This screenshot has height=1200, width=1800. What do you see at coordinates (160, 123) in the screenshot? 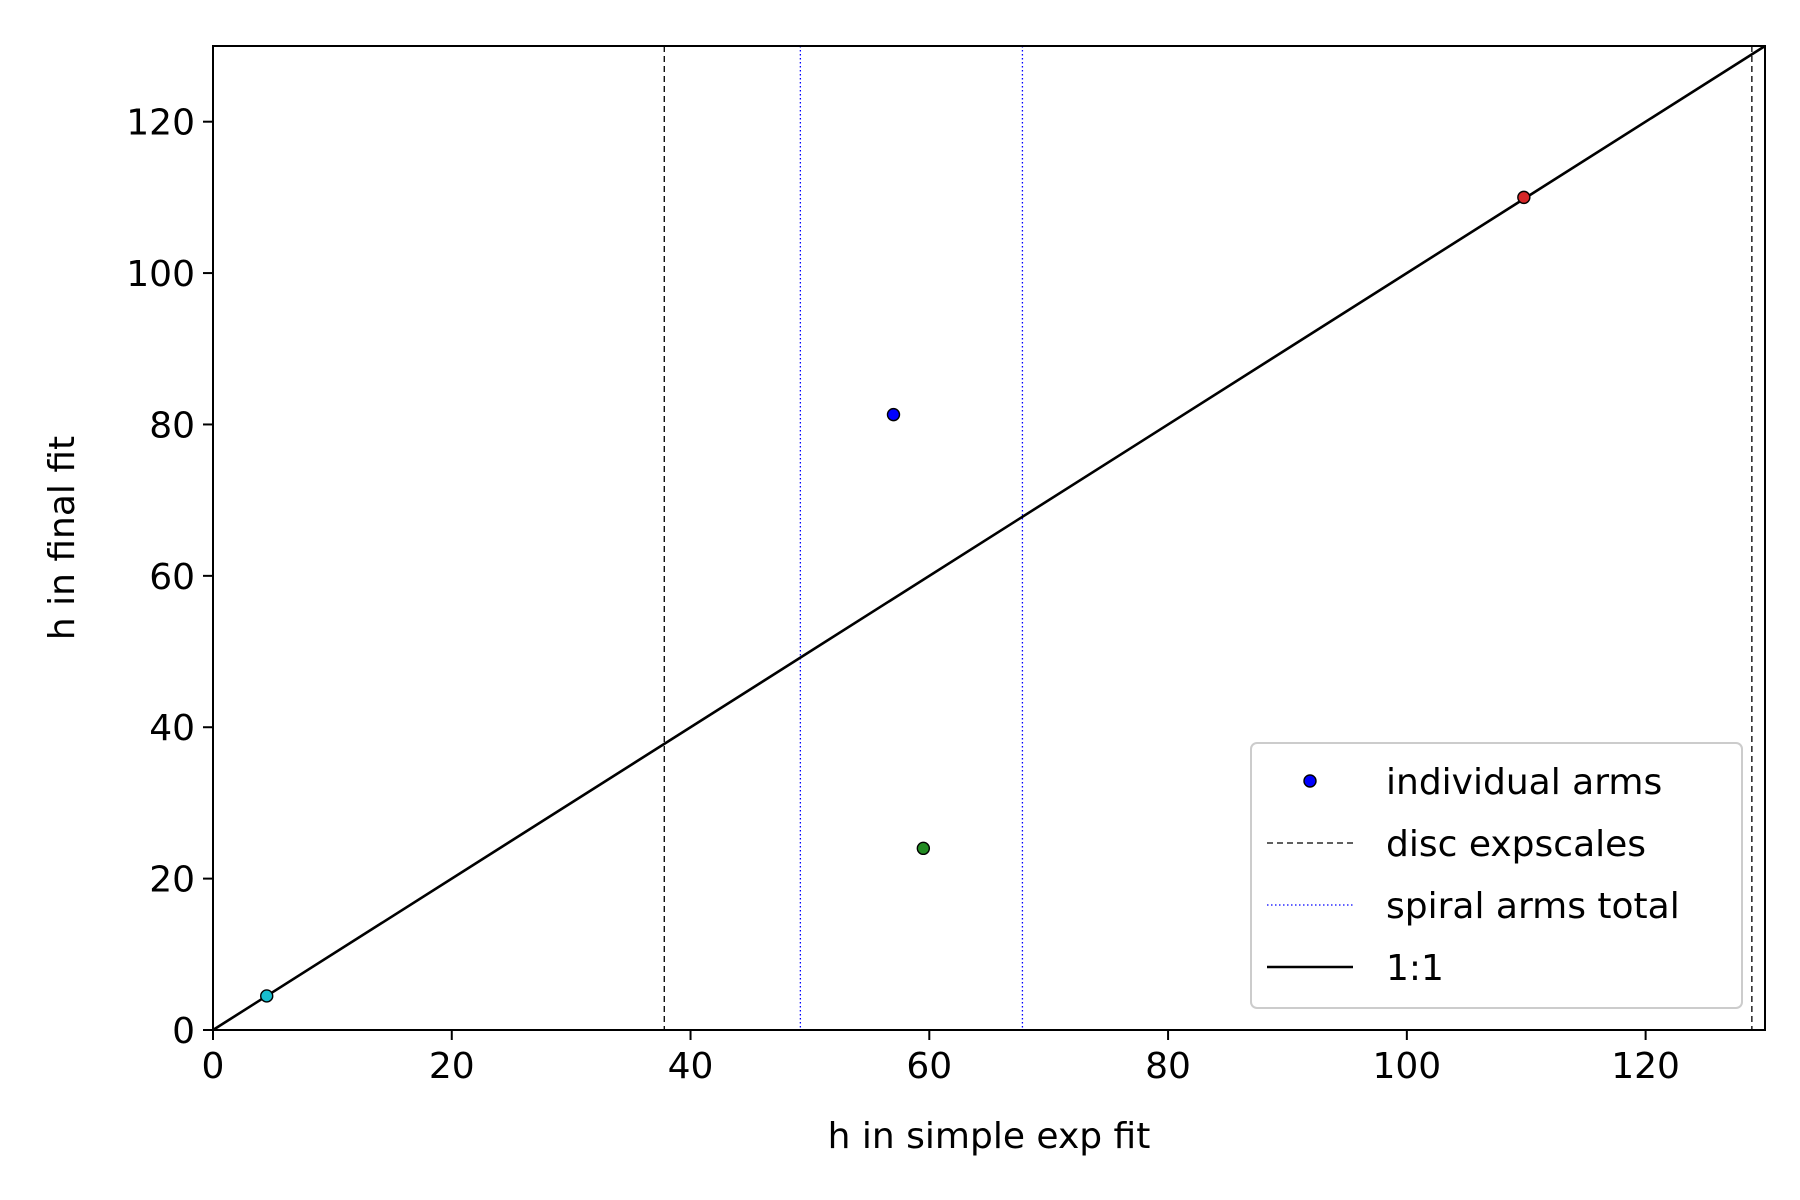
I see `y-tick-label: 120` at bounding box center [160, 123].